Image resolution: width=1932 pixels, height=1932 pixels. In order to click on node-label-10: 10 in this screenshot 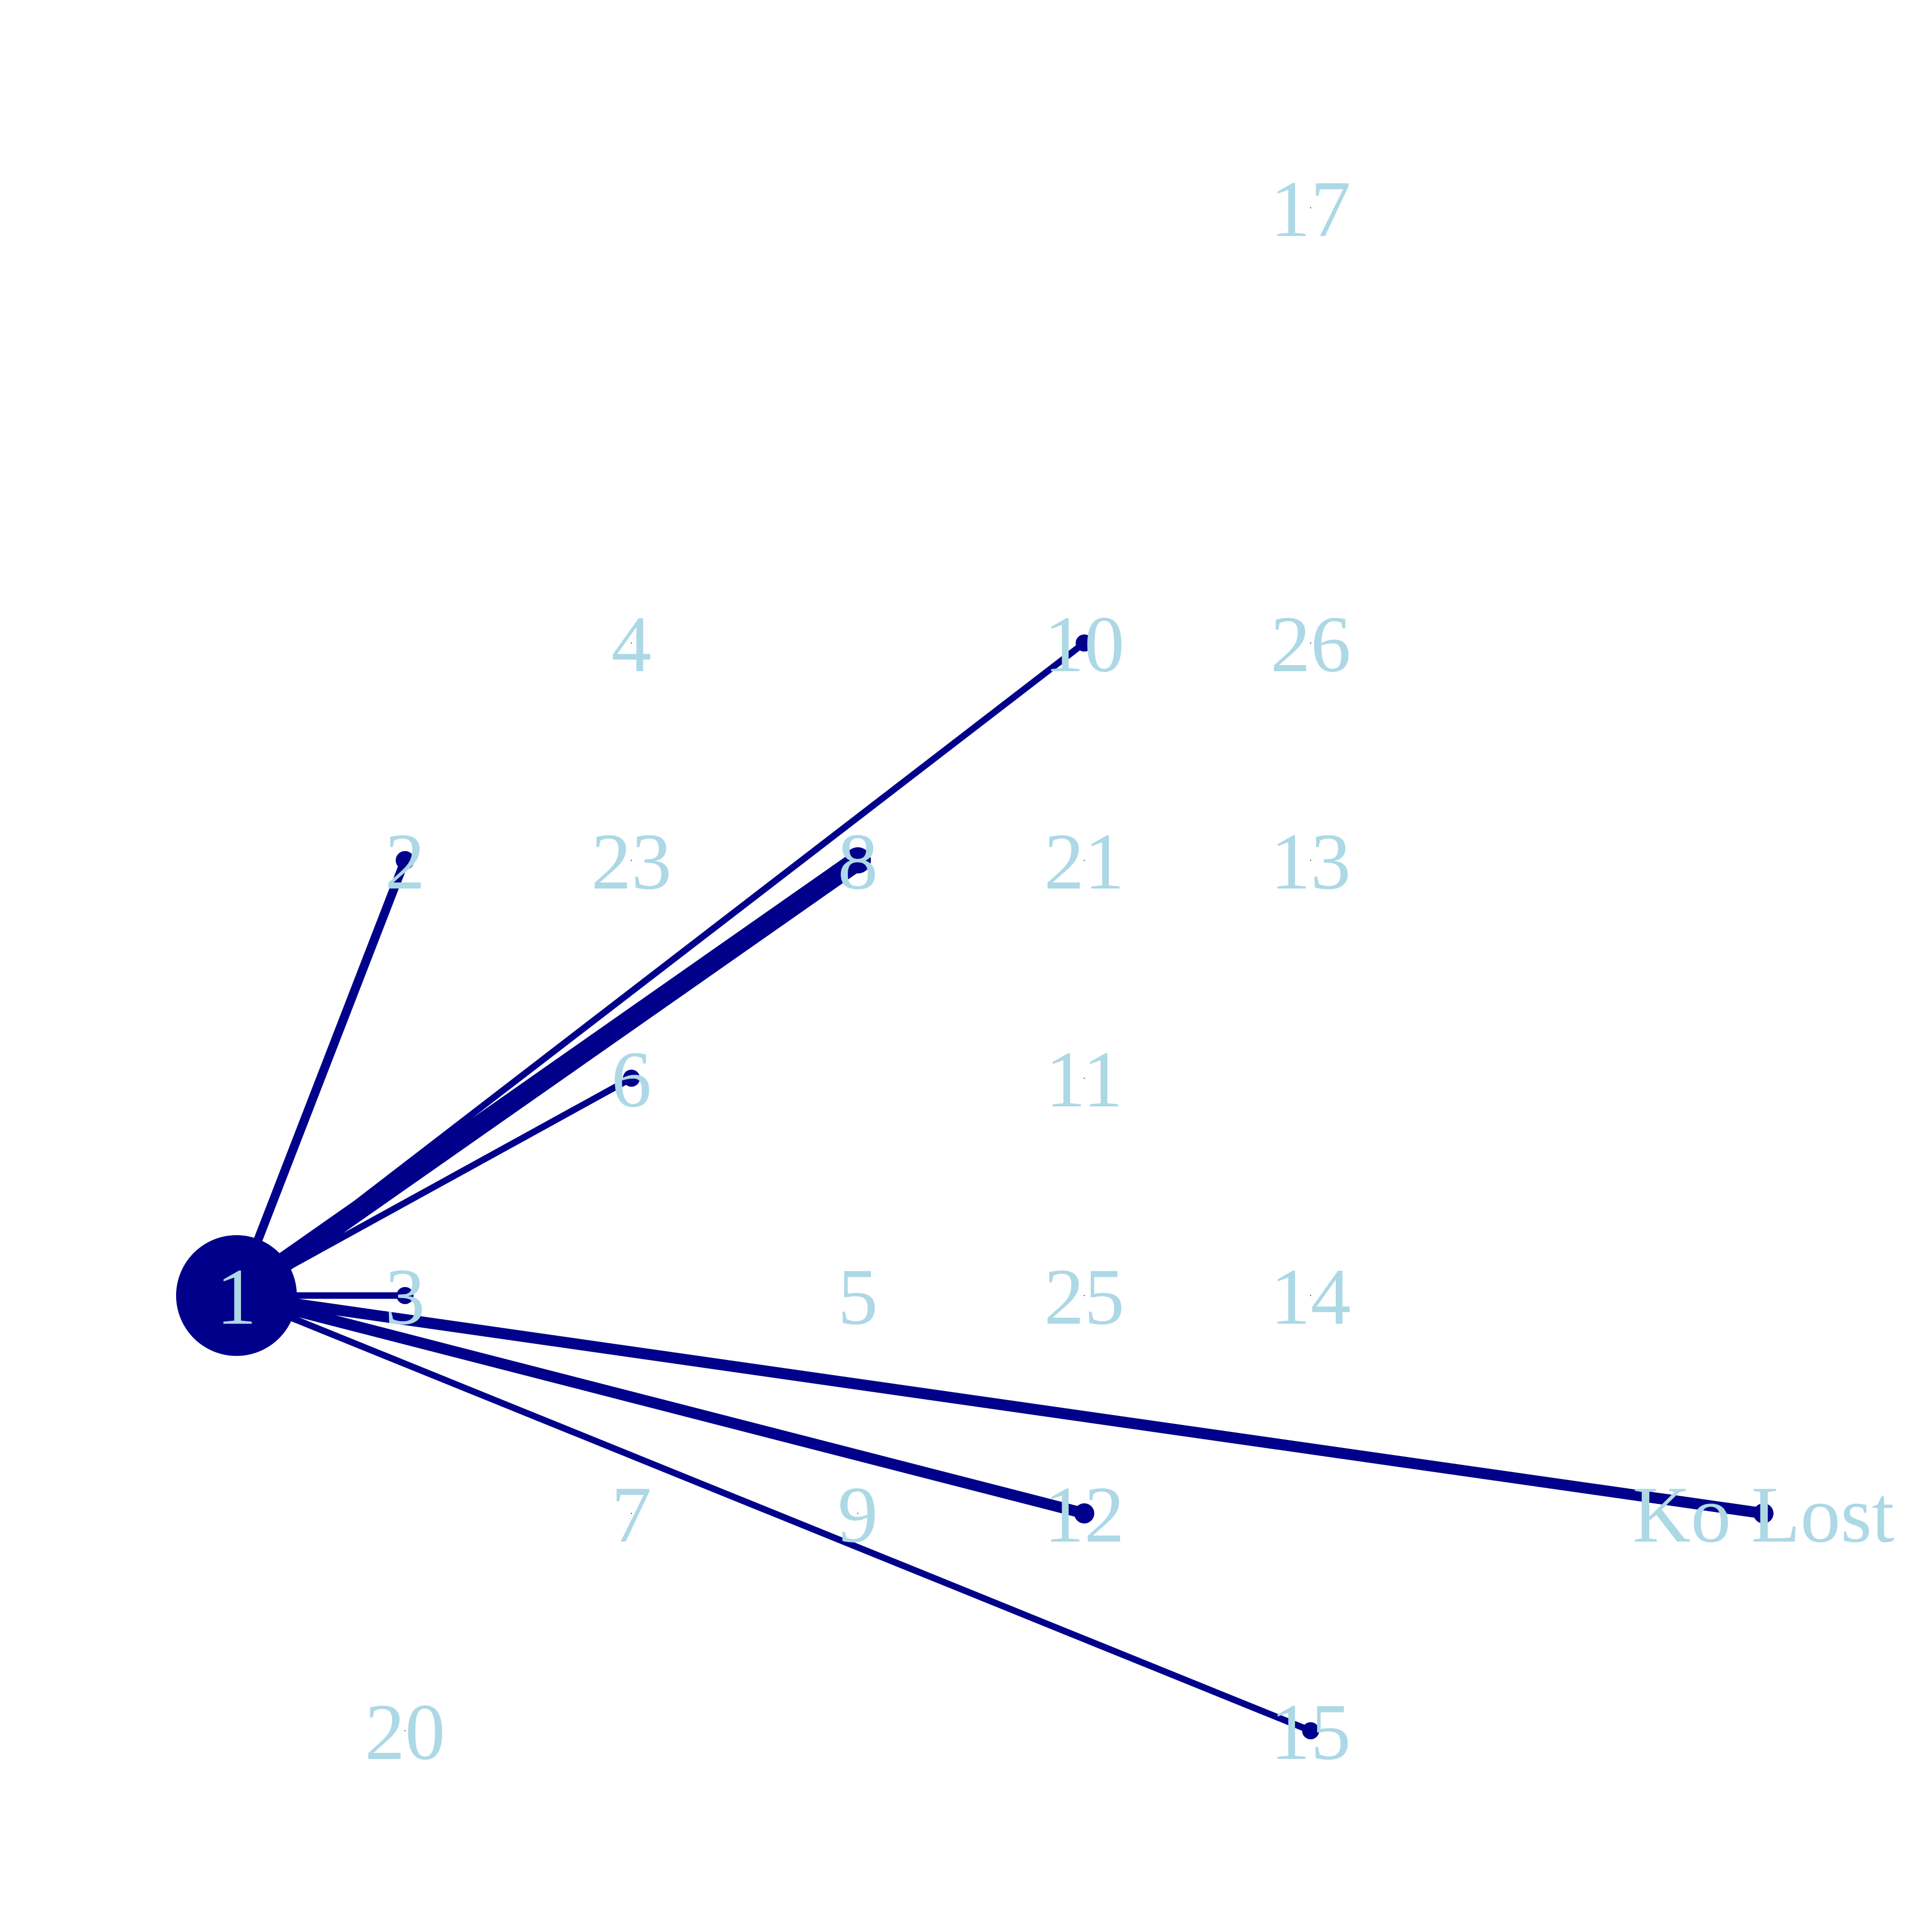, I will do `click(1084, 644)`.